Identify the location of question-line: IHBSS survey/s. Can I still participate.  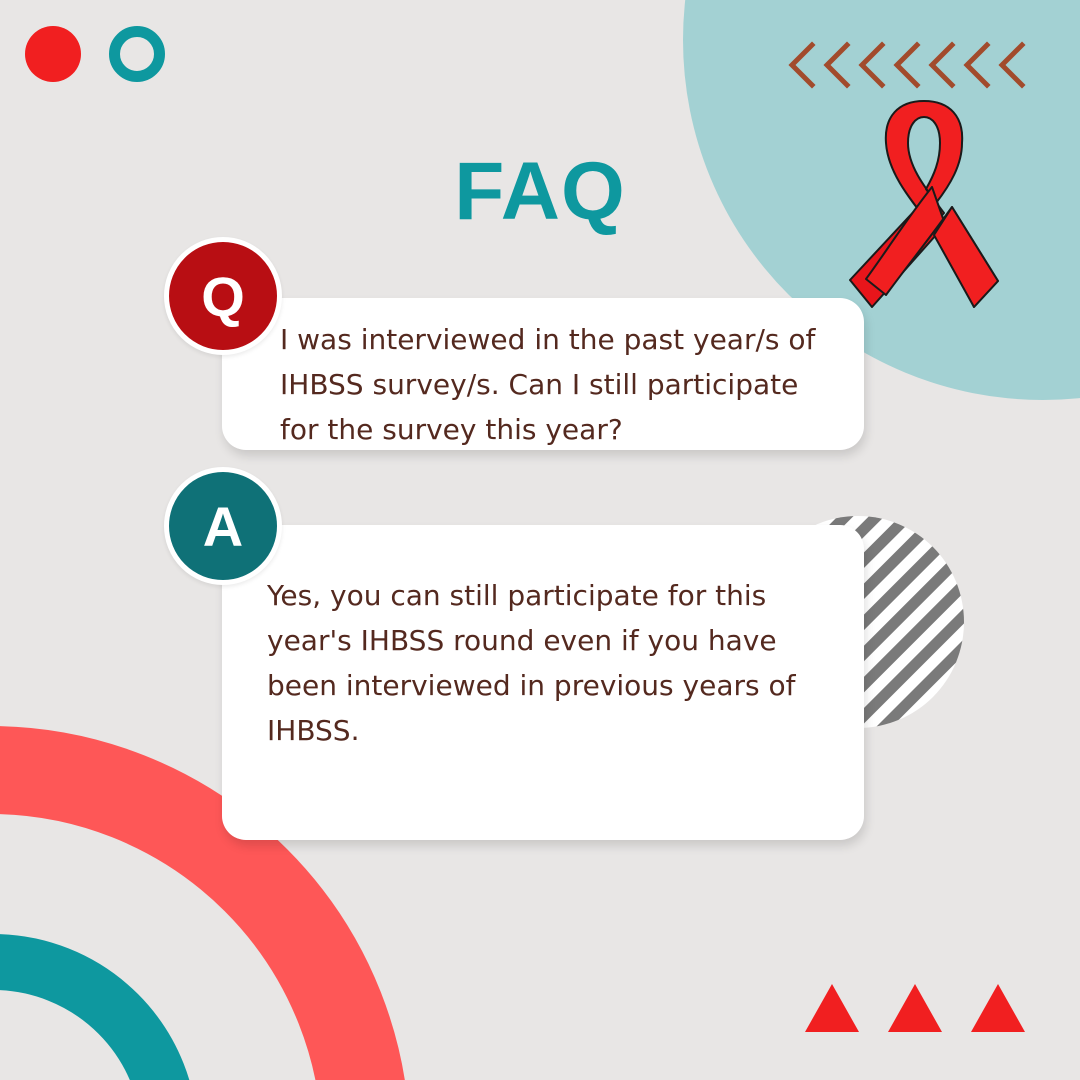
(539, 384).